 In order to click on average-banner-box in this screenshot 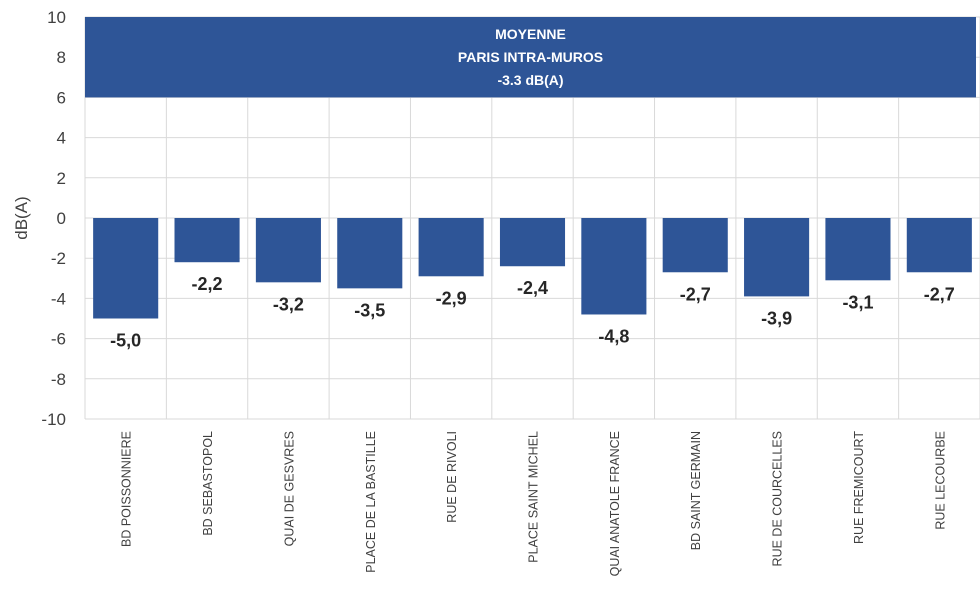, I will do `click(530, 57)`.